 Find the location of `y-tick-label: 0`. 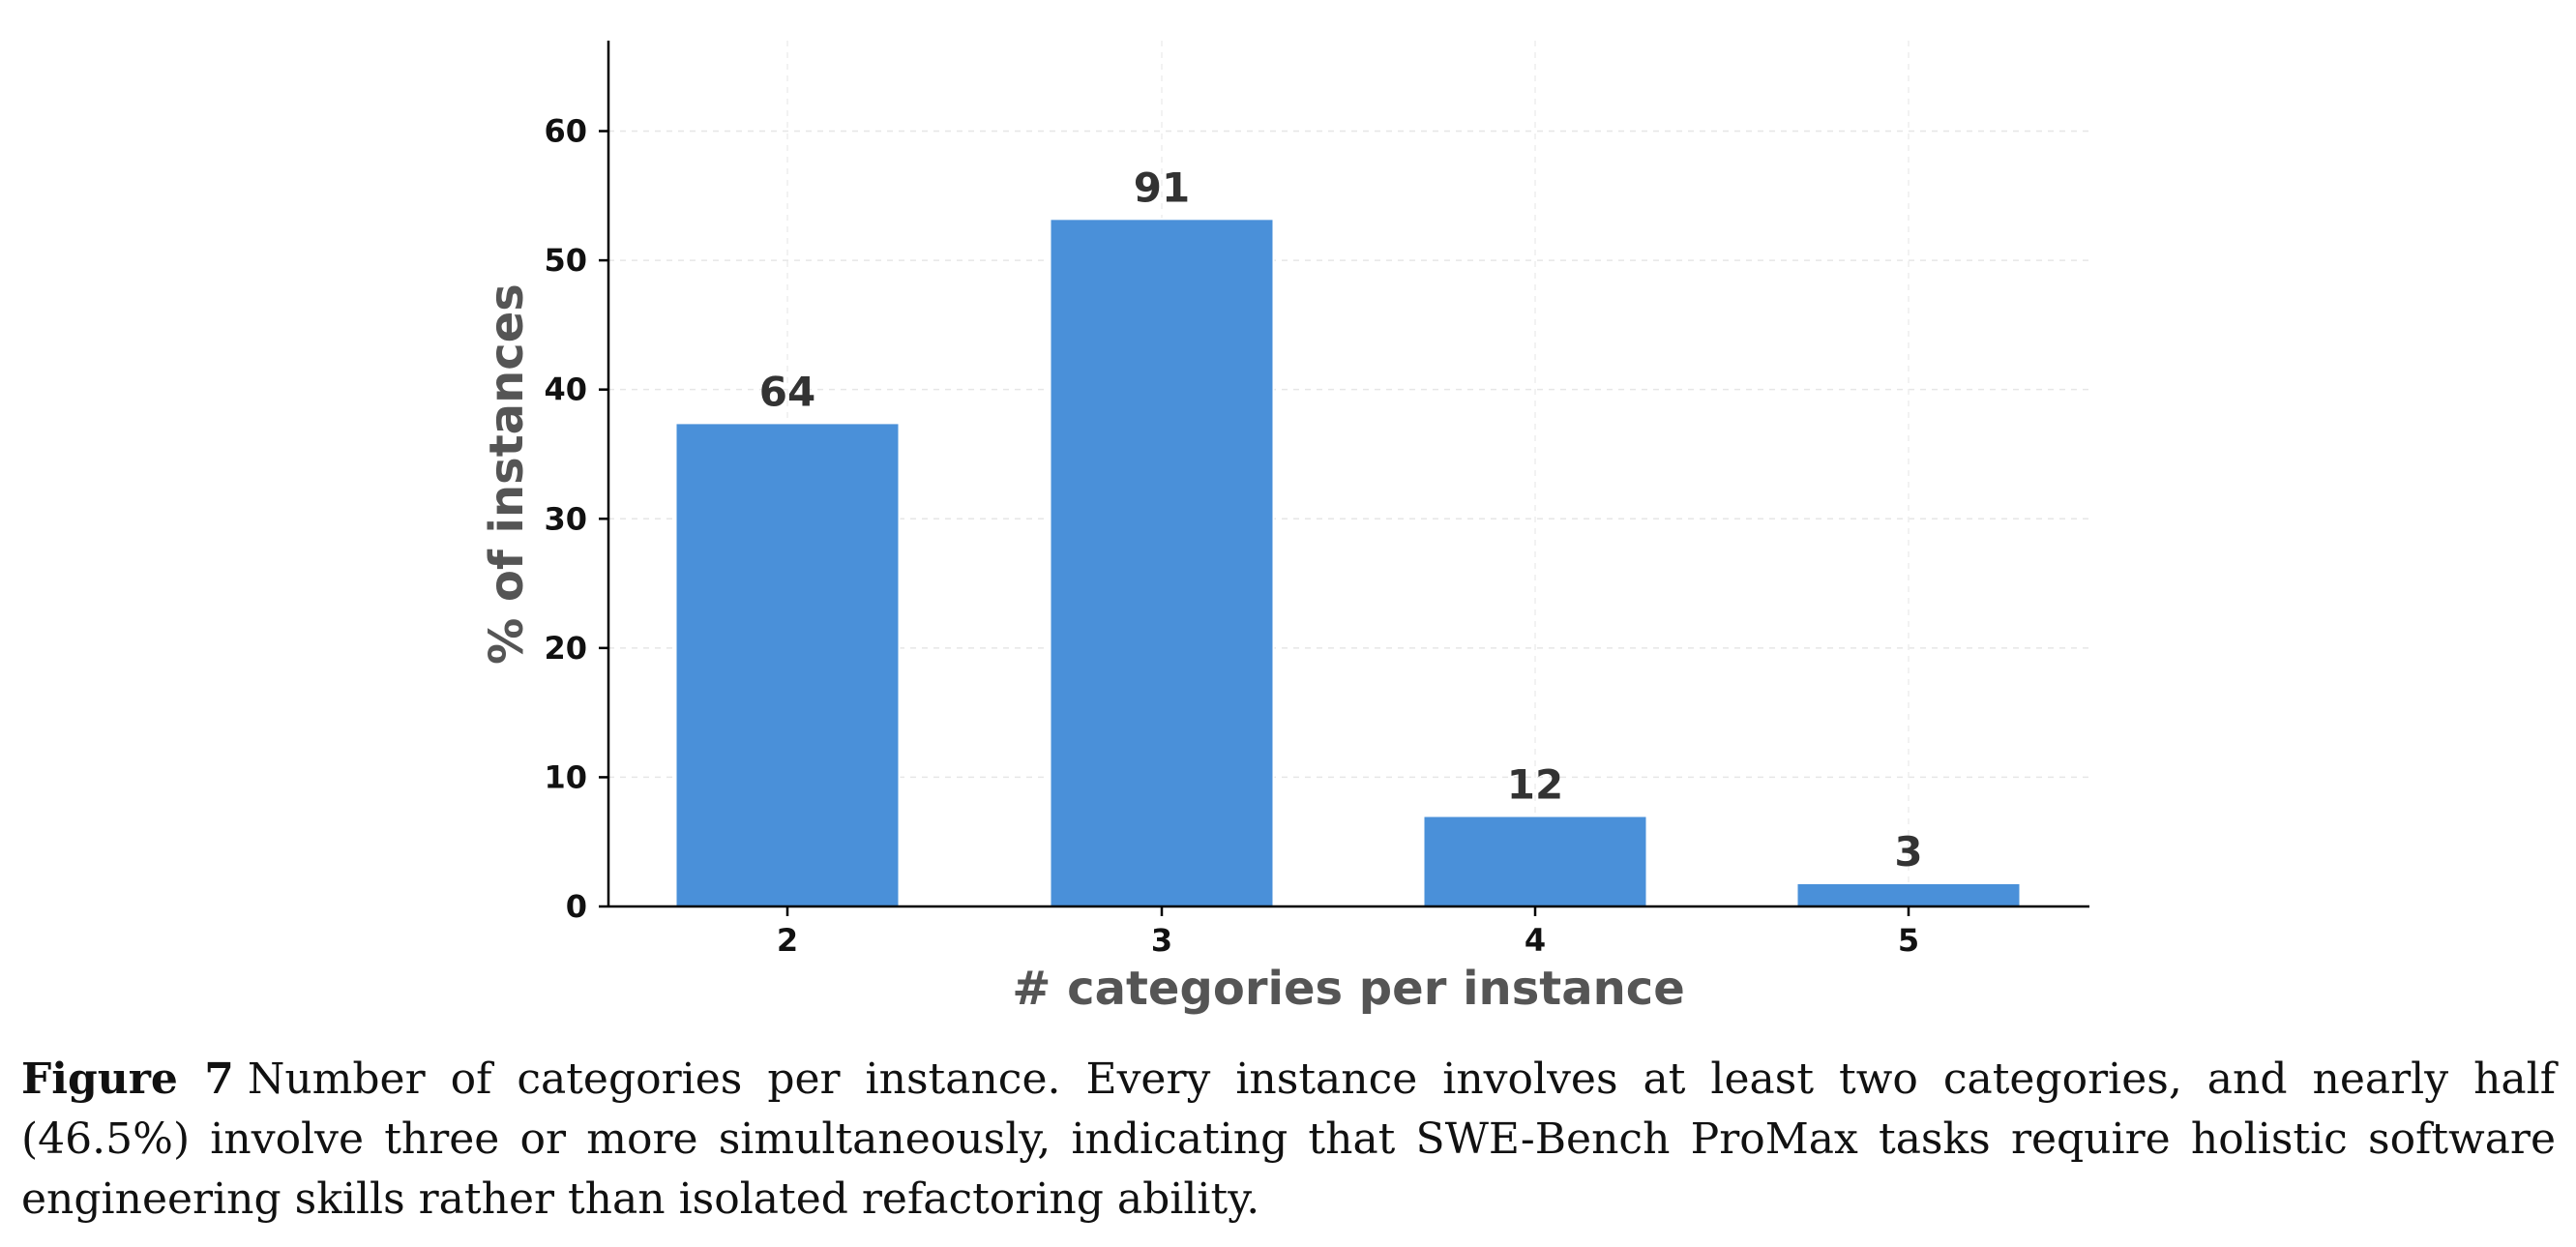

y-tick-label: 0 is located at coordinates (577, 907).